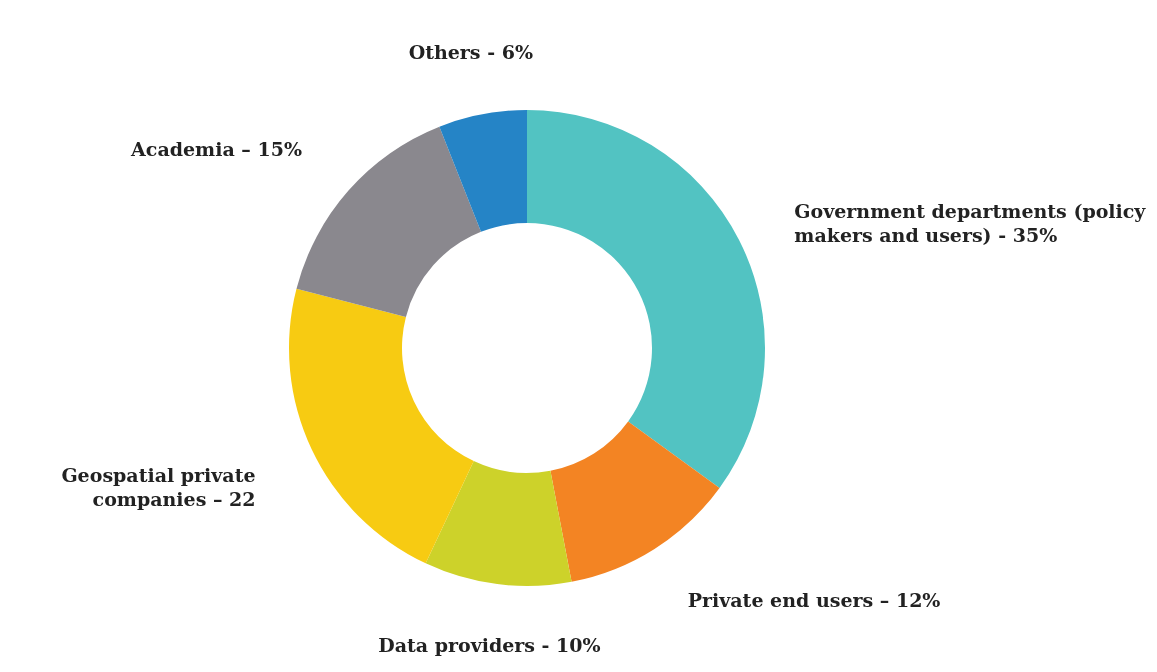 The image size is (1157, 672). What do you see at coordinates (470, 52) in the screenshot?
I see `slice-label: Others - 6%` at bounding box center [470, 52].